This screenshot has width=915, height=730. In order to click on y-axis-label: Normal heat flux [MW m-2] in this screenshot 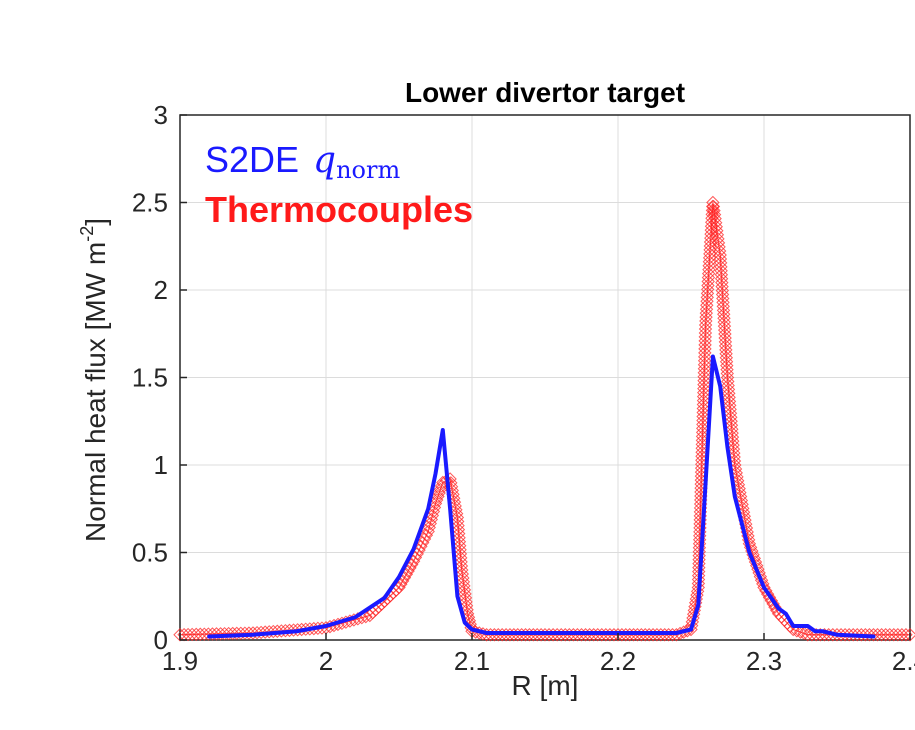, I will do `click(94, 380)`.